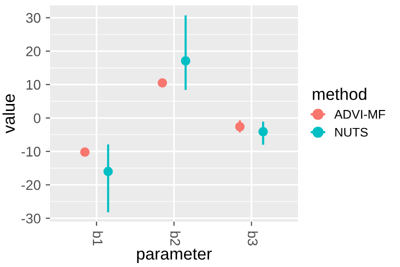 This screenshot has height=267, width=400. What do you see at coordinates (174, 256) in the screenshot?
I see `x-axis-title: parameter` at bounding box center [174, 256].